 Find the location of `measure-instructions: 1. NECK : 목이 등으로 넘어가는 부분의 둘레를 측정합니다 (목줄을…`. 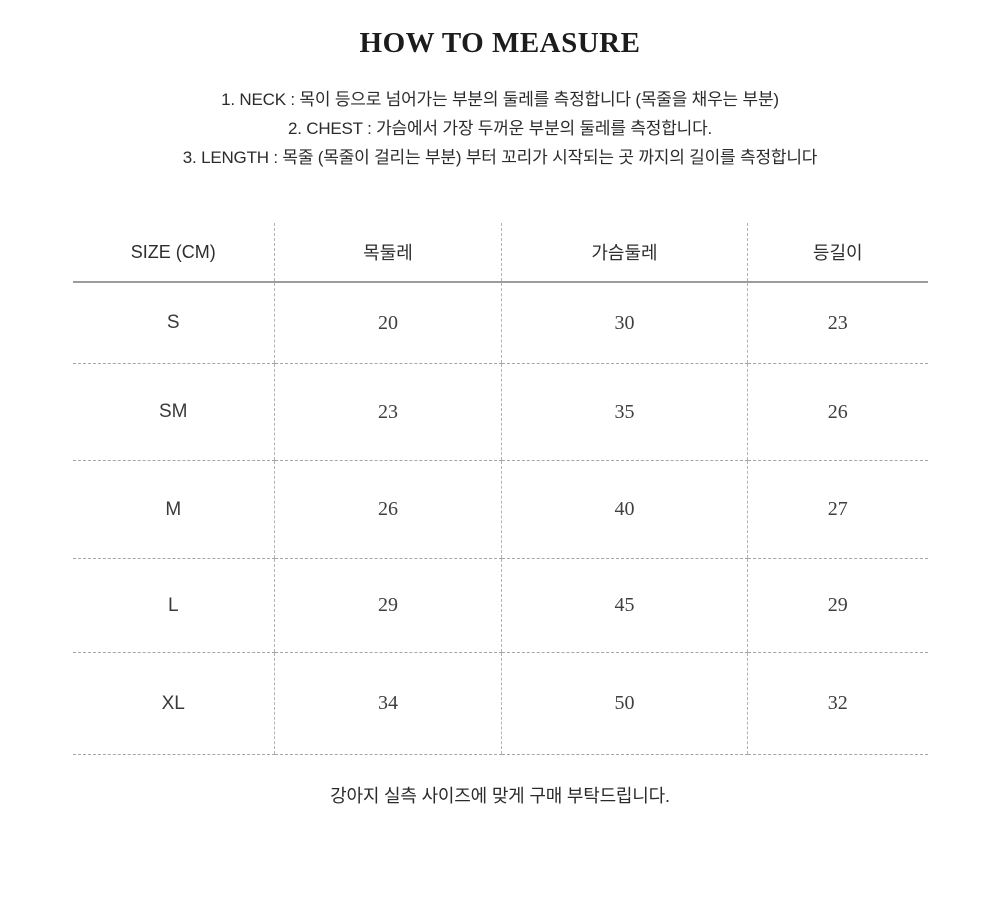

measure-instructions: 1. NECK : 목이 등으로 넘어가는 부분의 둘레를 측정합니다 (목줄을… is located at coordinates (500, 128).